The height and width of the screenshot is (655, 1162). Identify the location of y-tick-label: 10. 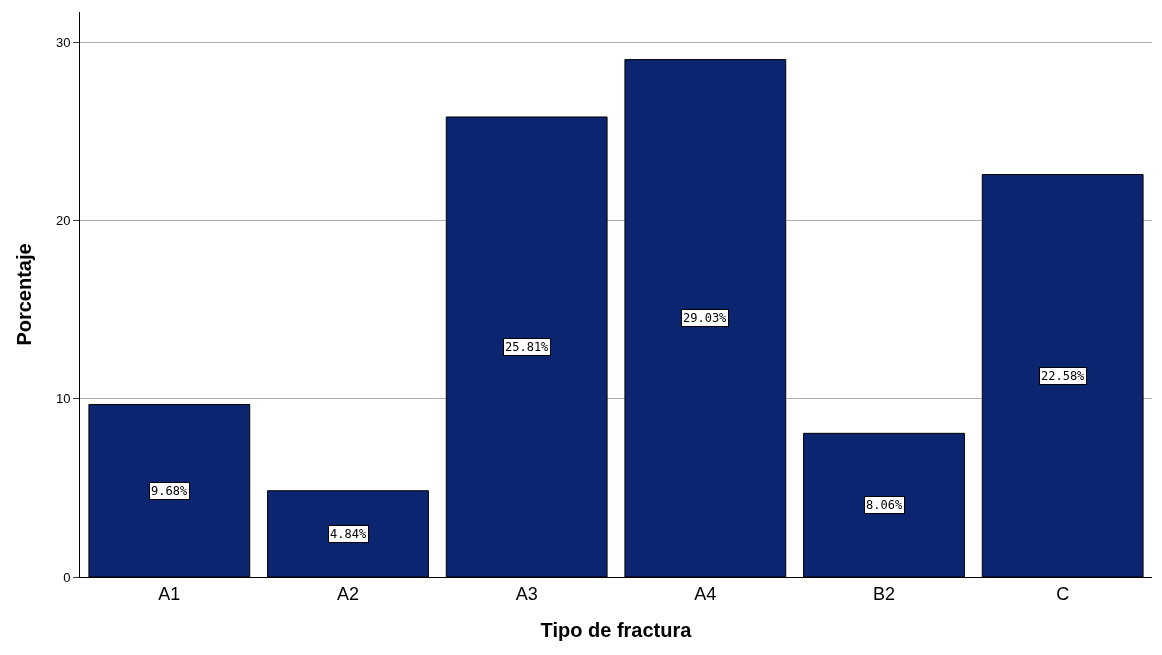
(63, 399).